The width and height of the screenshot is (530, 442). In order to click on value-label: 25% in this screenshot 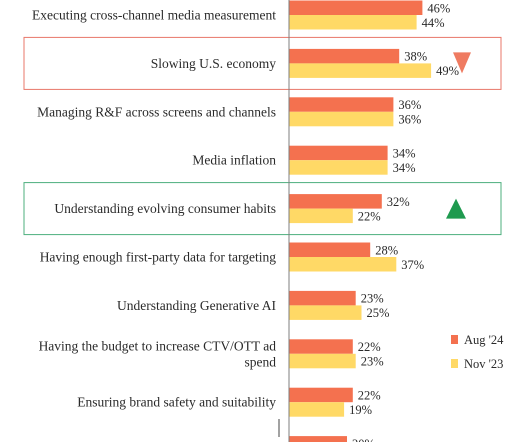, I will do `click(378, 313)`.